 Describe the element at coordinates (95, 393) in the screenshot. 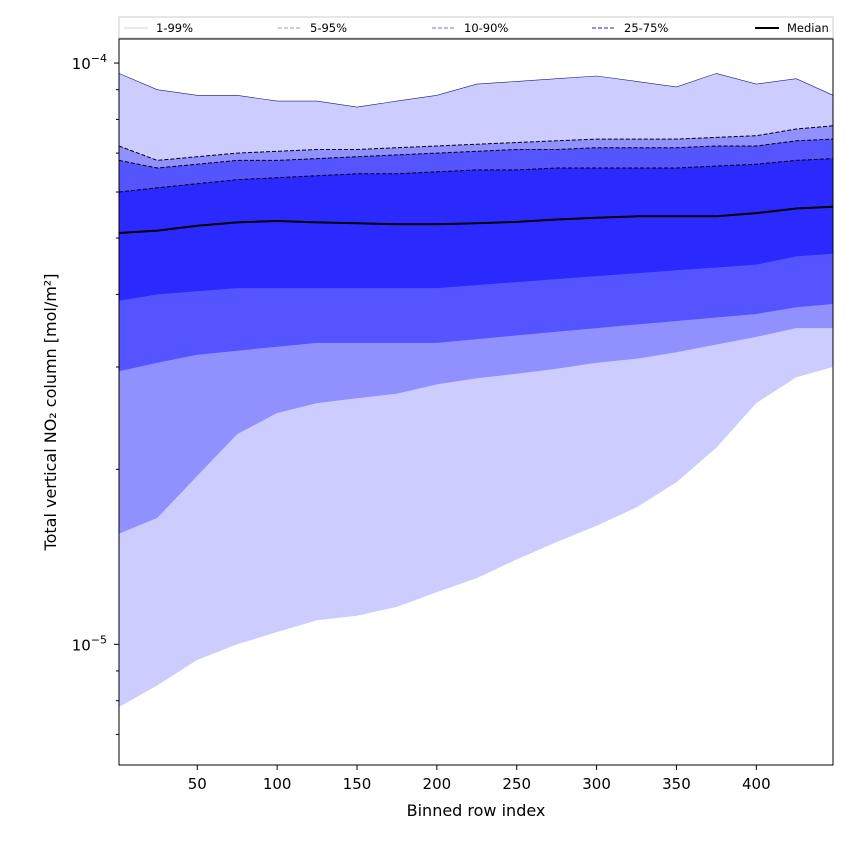

I see `y-axis: 10⁻⁵ 10⁻⁴` at that location.